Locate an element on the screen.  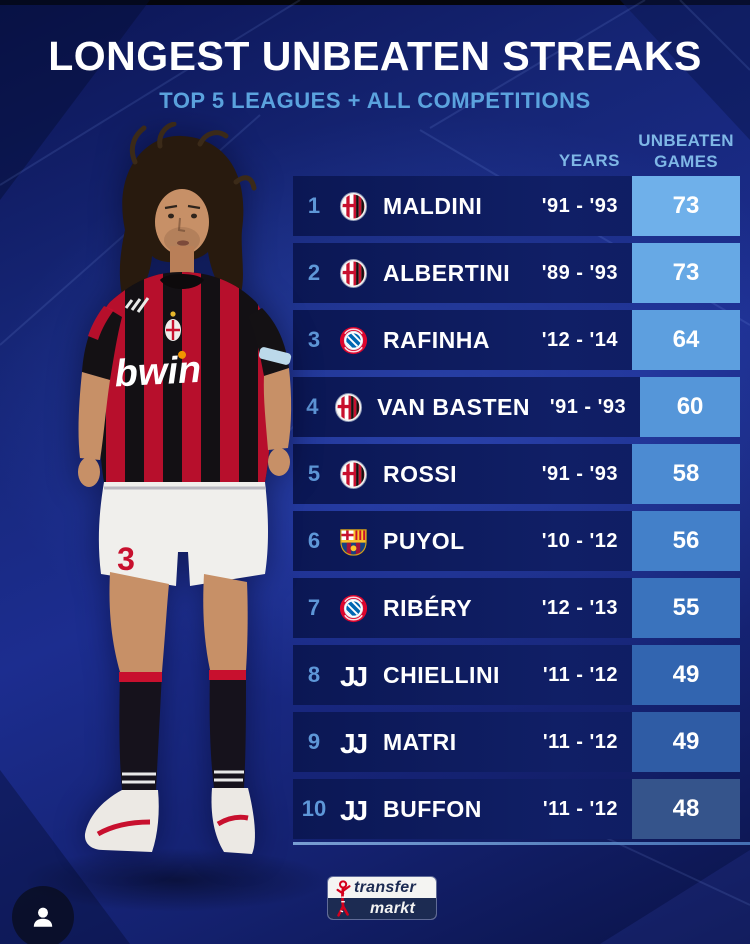
page-title: LONGEST UNBEATEN STREAKS is located at coordinates (375, 56).